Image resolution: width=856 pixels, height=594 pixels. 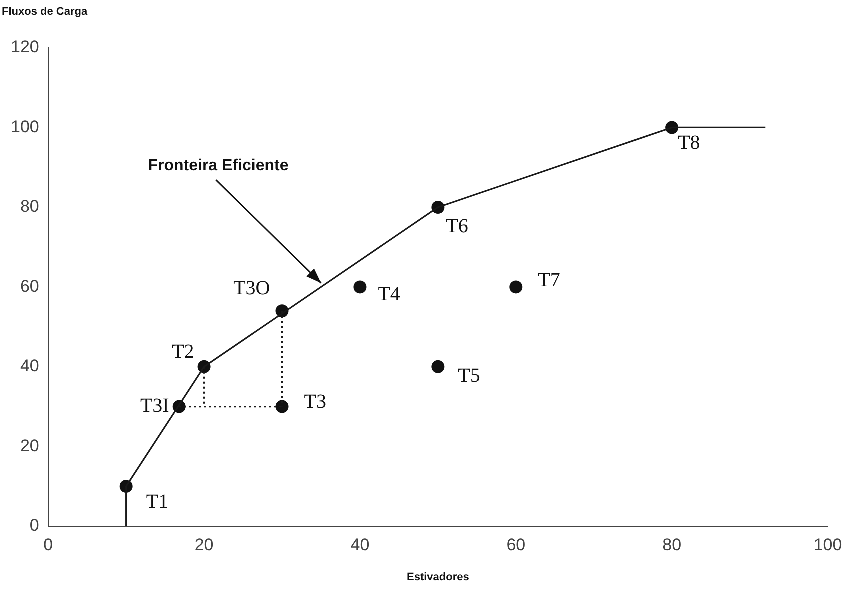 What do you see at coordinates (45, 12) in the screenshot?
I see `y-axis-title: Fluxos de Carga` at bounding box center [45, 12].